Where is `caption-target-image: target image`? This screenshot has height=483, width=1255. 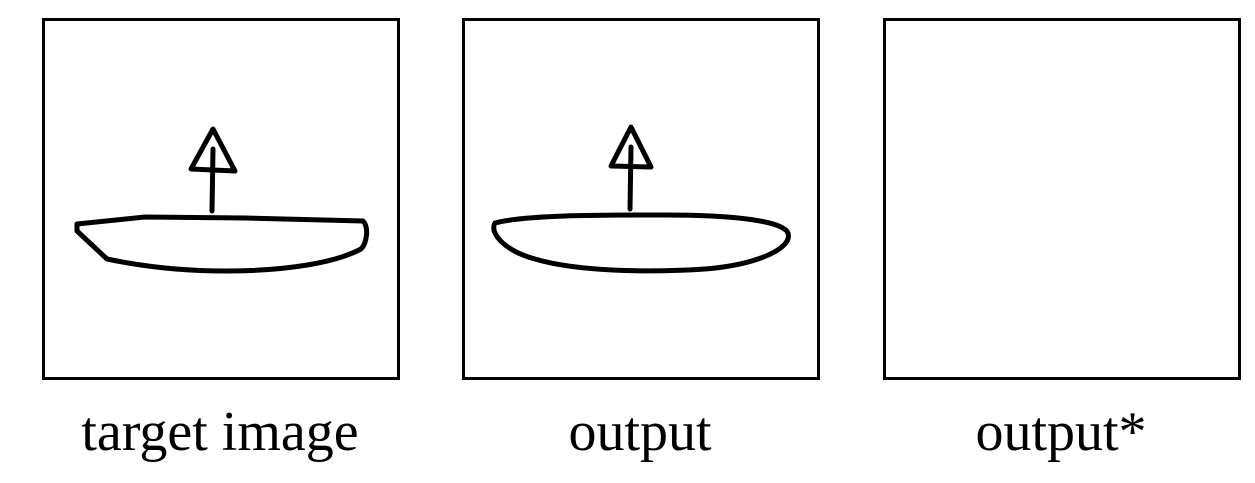 caption-target-image: target image is located at coordinates (220, 432).